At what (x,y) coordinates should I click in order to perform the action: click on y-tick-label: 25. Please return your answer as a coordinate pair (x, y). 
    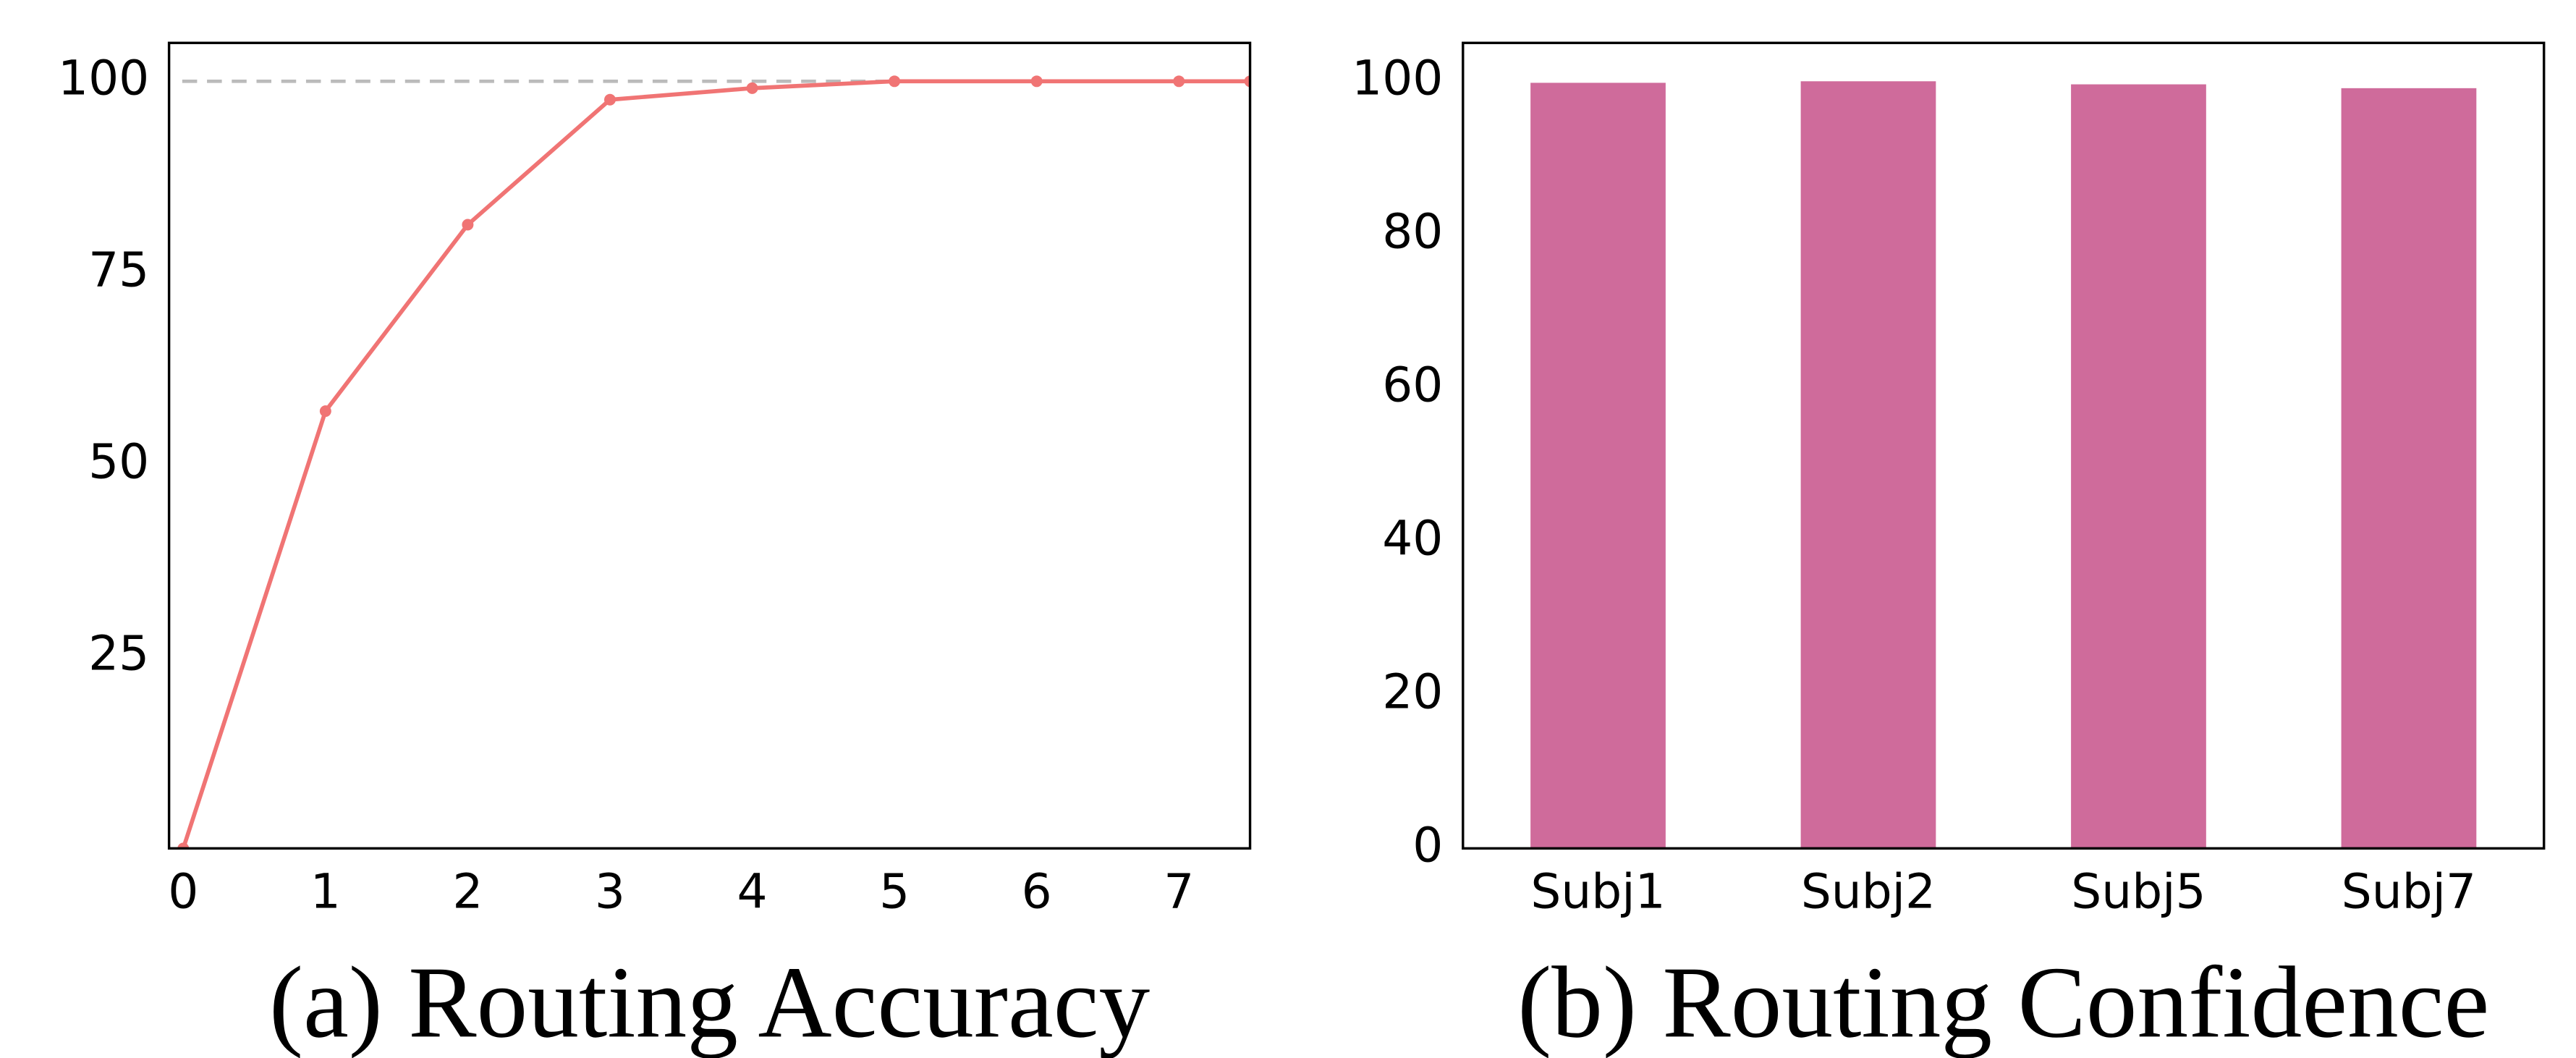
    Looking at the image, I should click on (118, 653).